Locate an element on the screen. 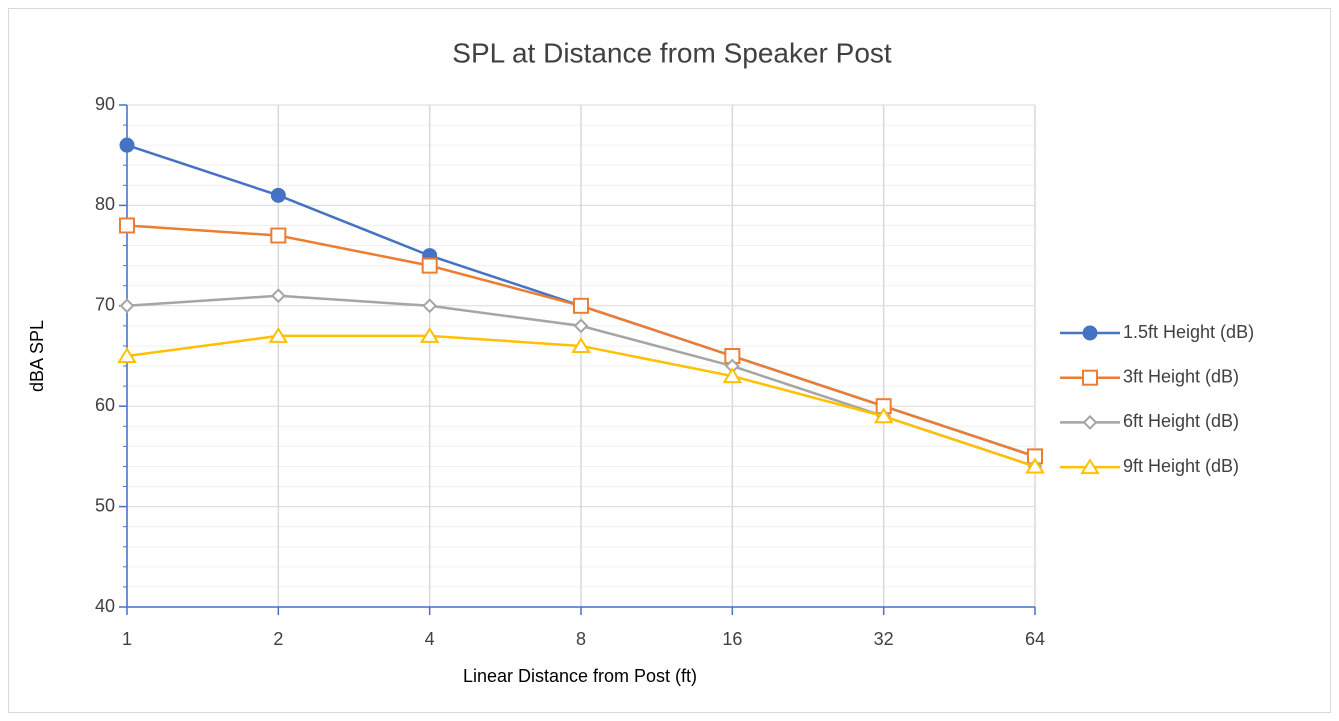 The width and height of the screenshot is (1339, 721). x-tick-label: 16 is located at coordinates (732, 639).